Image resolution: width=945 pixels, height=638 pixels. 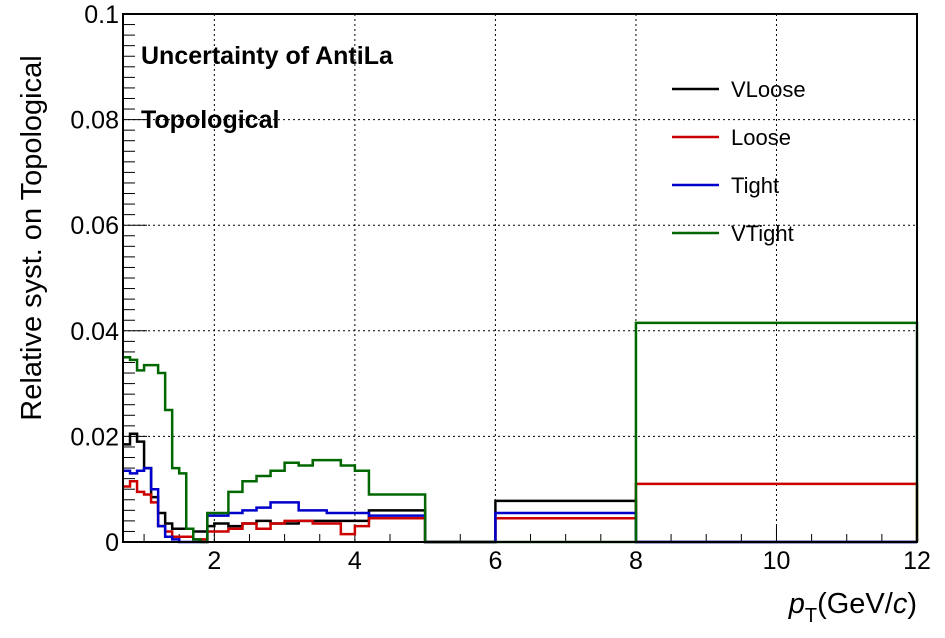 What do you see at coordinates (112, 543) in the screenshot?
I see `y-tick-label: 0` at bounding box center [112, 543].